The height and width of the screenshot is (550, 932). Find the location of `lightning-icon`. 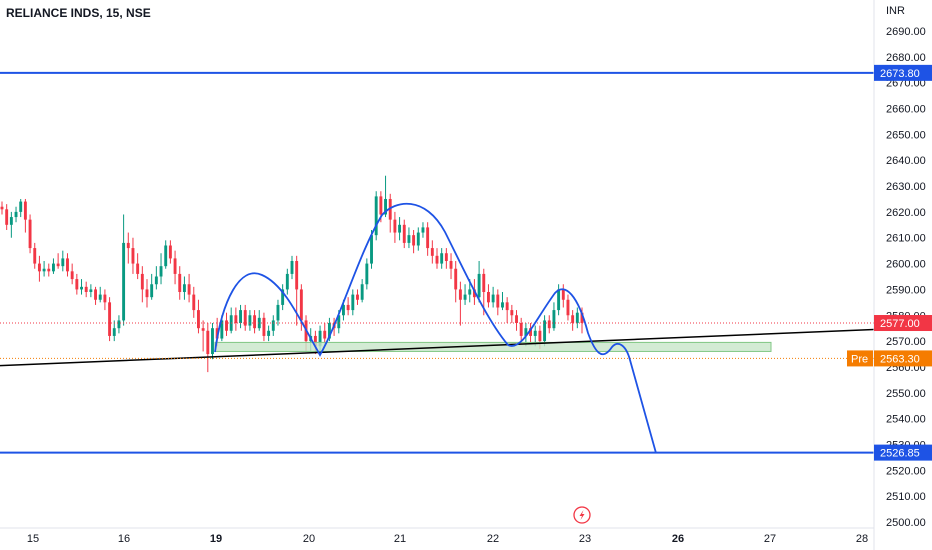

lightning-icon is located at coordinates (582, 515).